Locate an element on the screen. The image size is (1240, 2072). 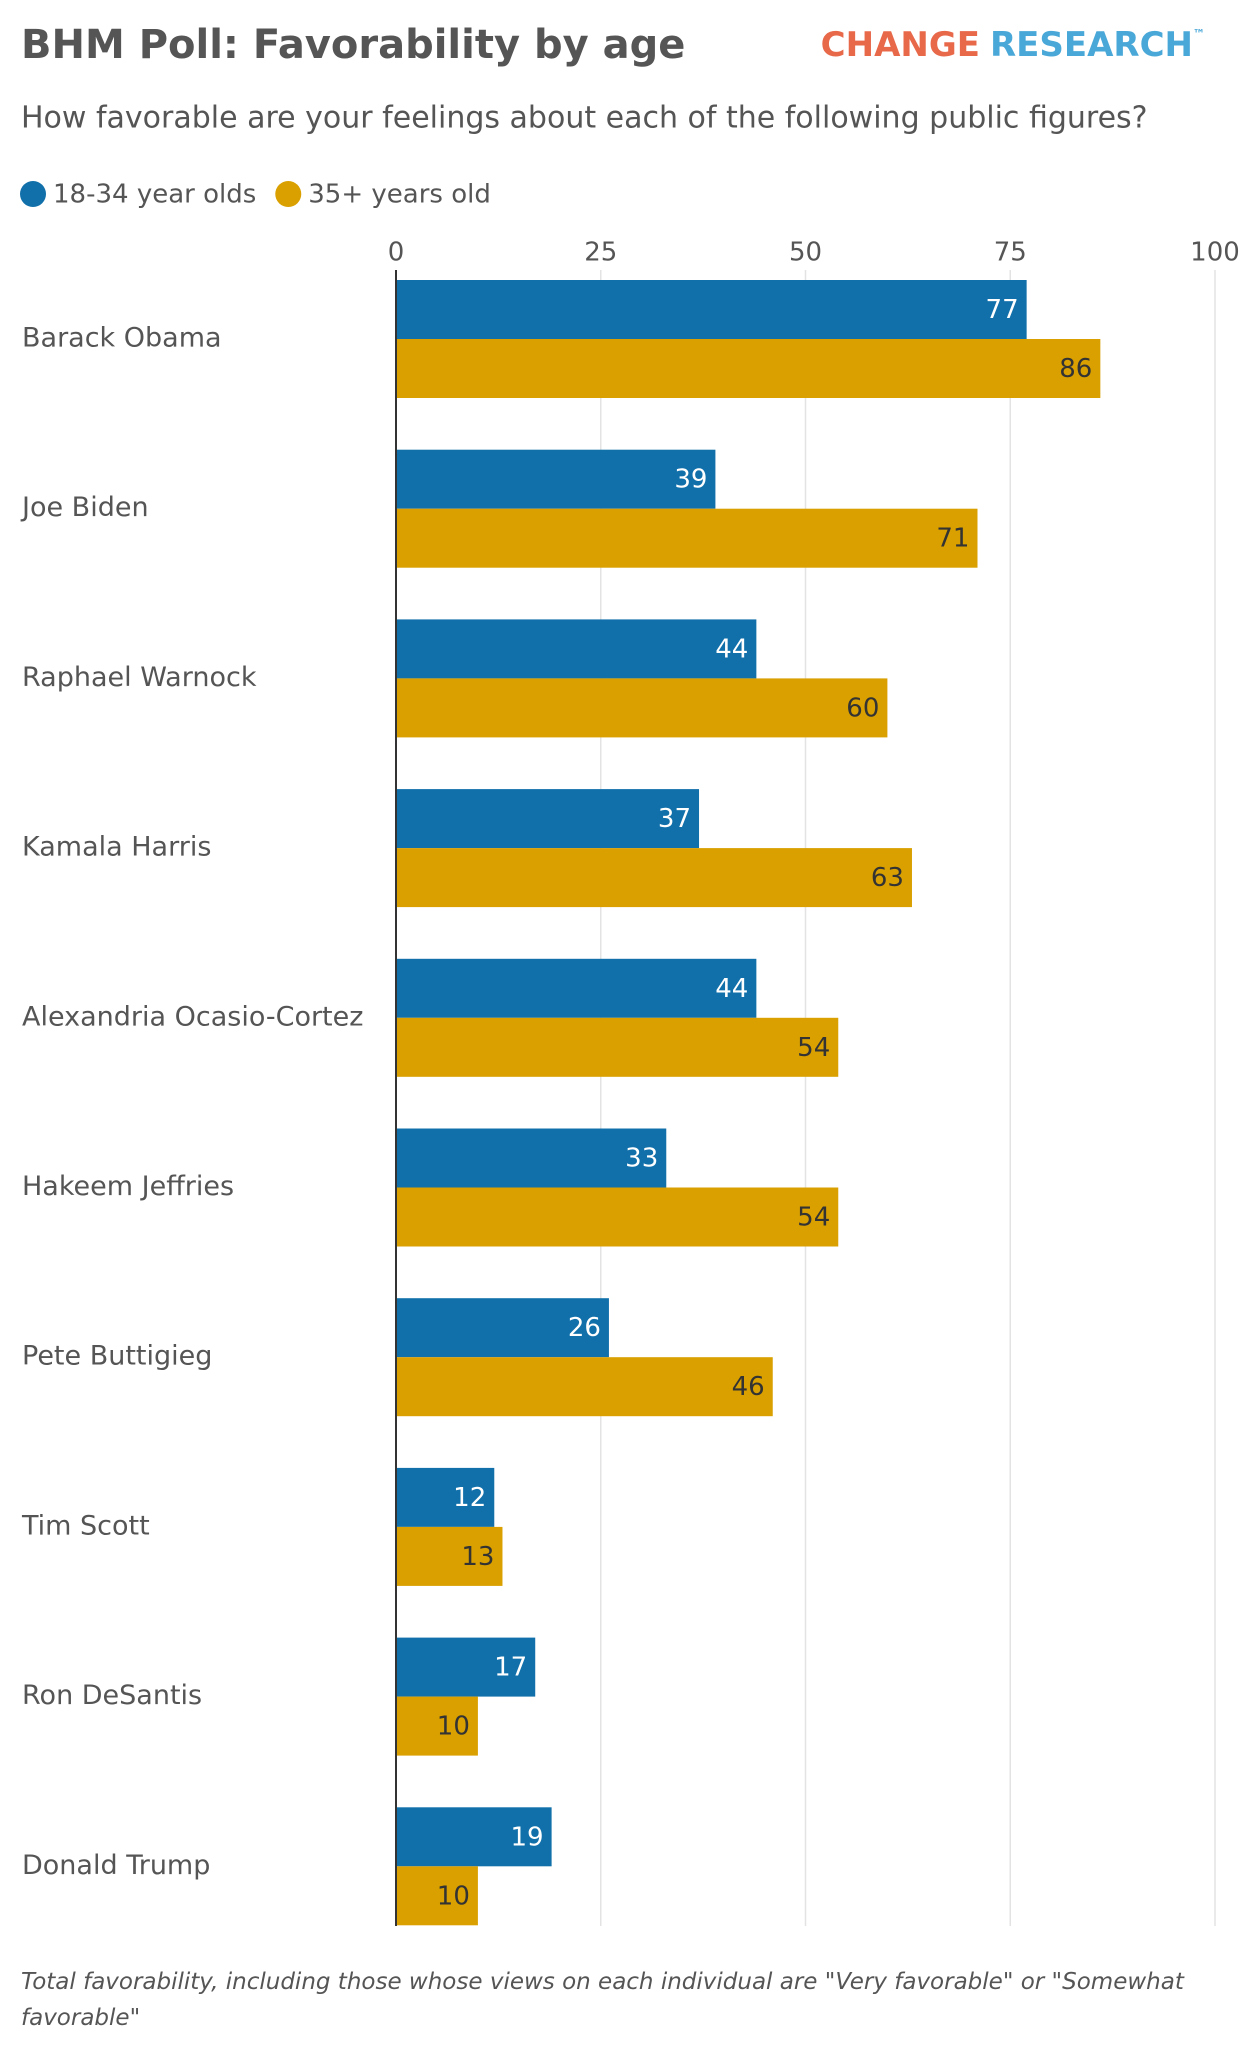
value-label: 17 is located at coordinates (510, 1668).